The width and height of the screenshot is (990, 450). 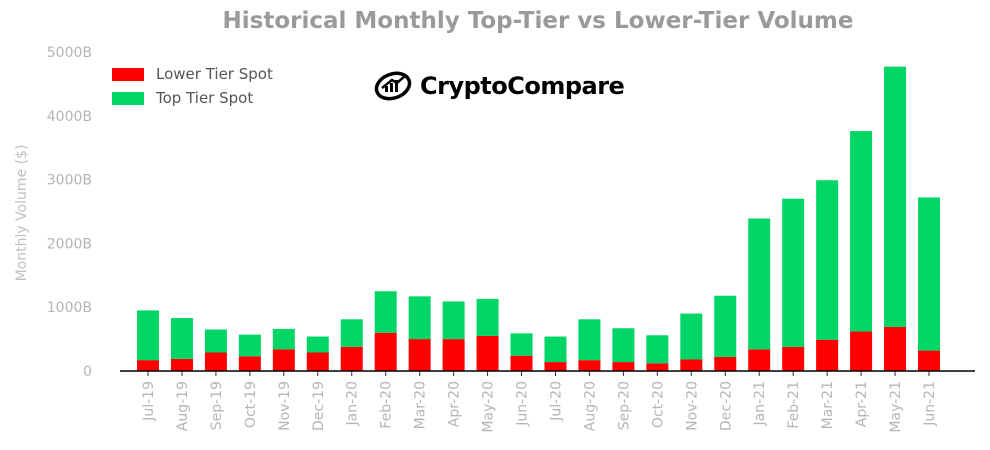 I want to click on x-tick-label: Apr-21, so click(x=862, y=404).